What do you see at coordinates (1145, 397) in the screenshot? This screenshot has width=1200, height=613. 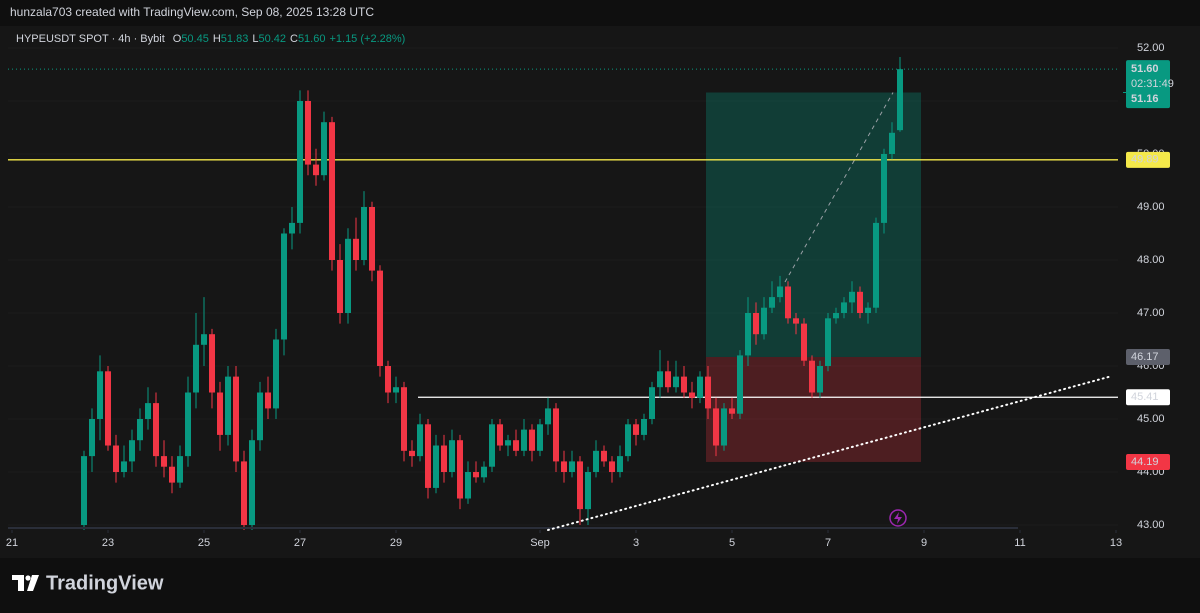 I see `level-label: 45.41` at bounding box center [1145, 397].